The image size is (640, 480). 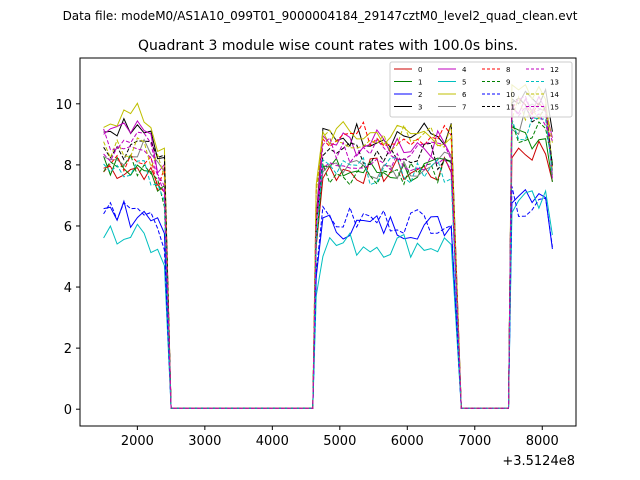 I want to click on legend-label: 3, so click(x=420, y=108).